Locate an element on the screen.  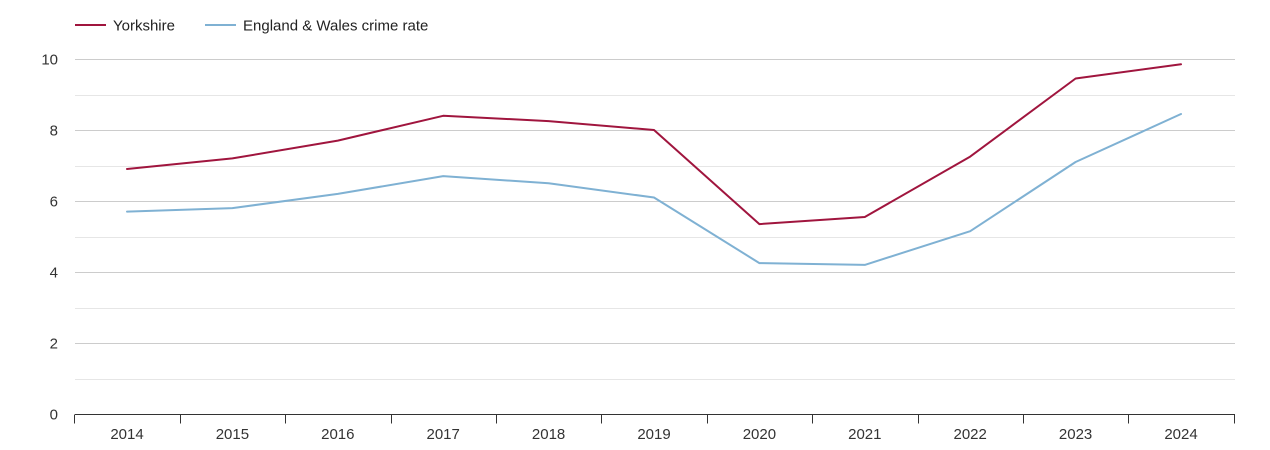
y-tick-label-10: 10 is located at coordinates (49, 60).